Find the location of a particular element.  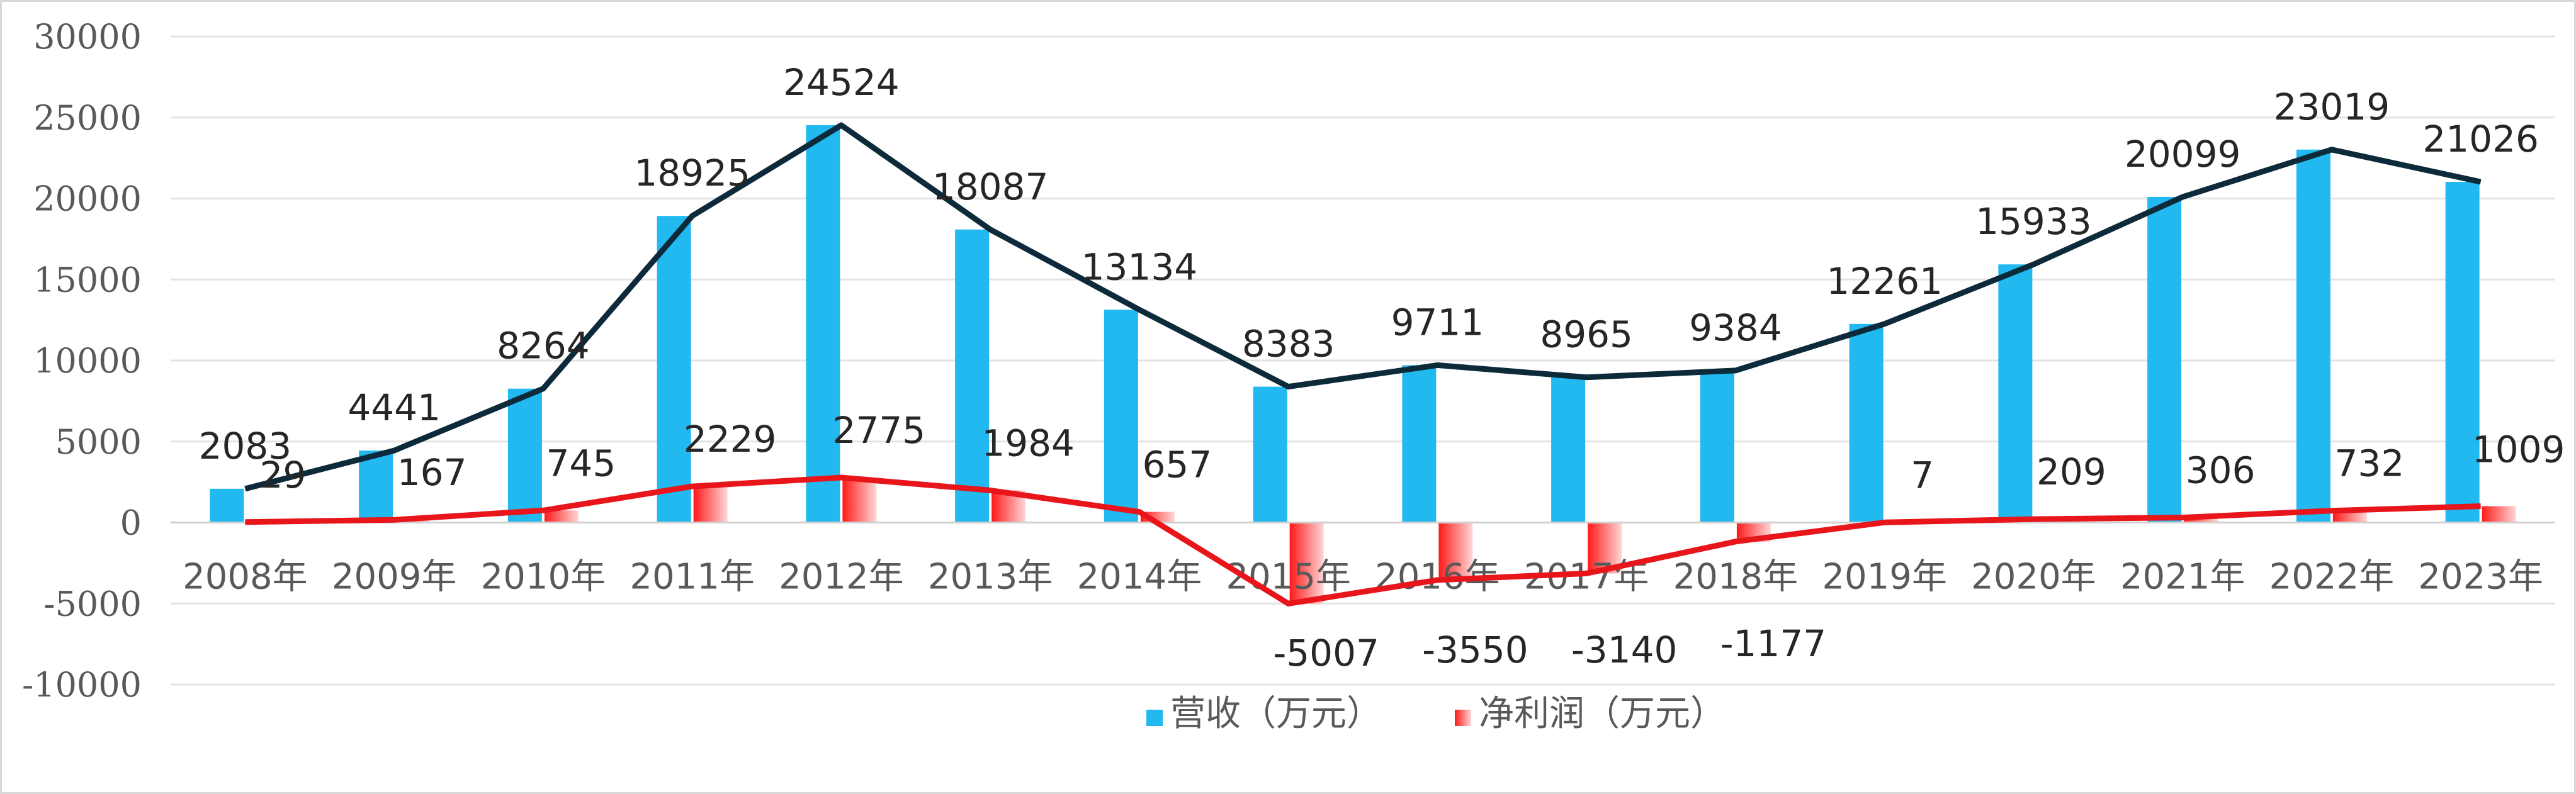

legend-revenue-swatch is located at coordinates (1154, 718).